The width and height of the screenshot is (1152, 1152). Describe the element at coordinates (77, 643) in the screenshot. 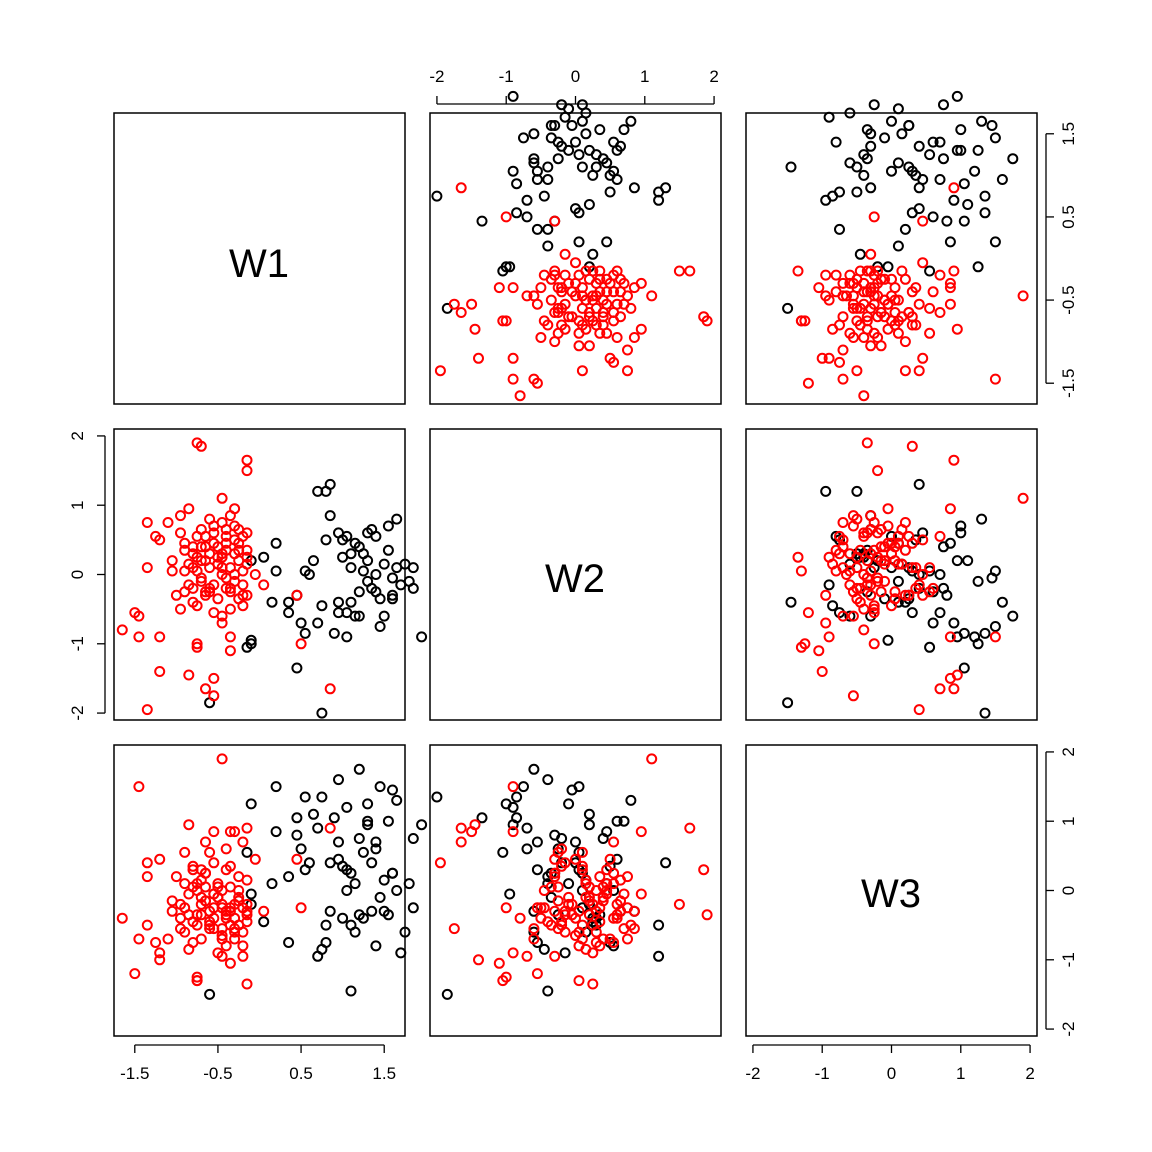

I see `left-axis-tick-label: -1` at that location.